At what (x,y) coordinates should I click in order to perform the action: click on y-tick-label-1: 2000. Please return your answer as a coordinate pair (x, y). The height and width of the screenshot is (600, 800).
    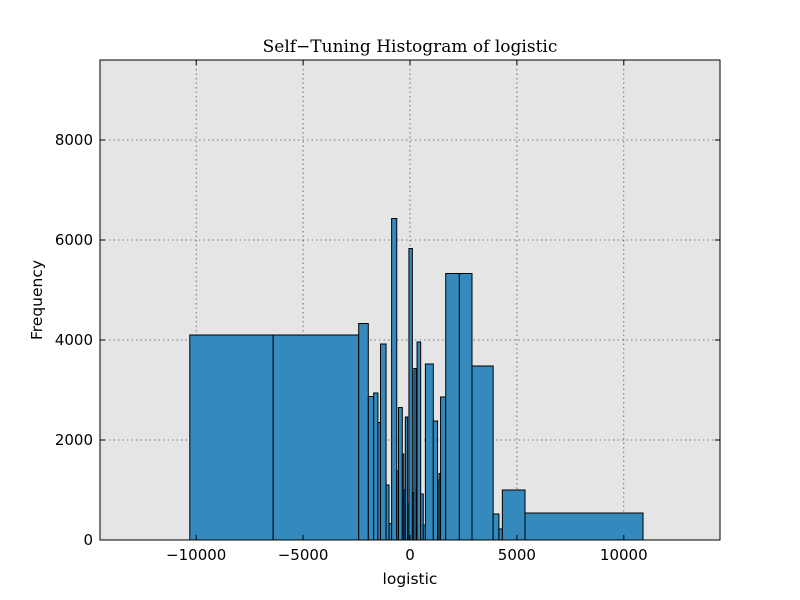
    Looking at the image, I should click on (74, 440).